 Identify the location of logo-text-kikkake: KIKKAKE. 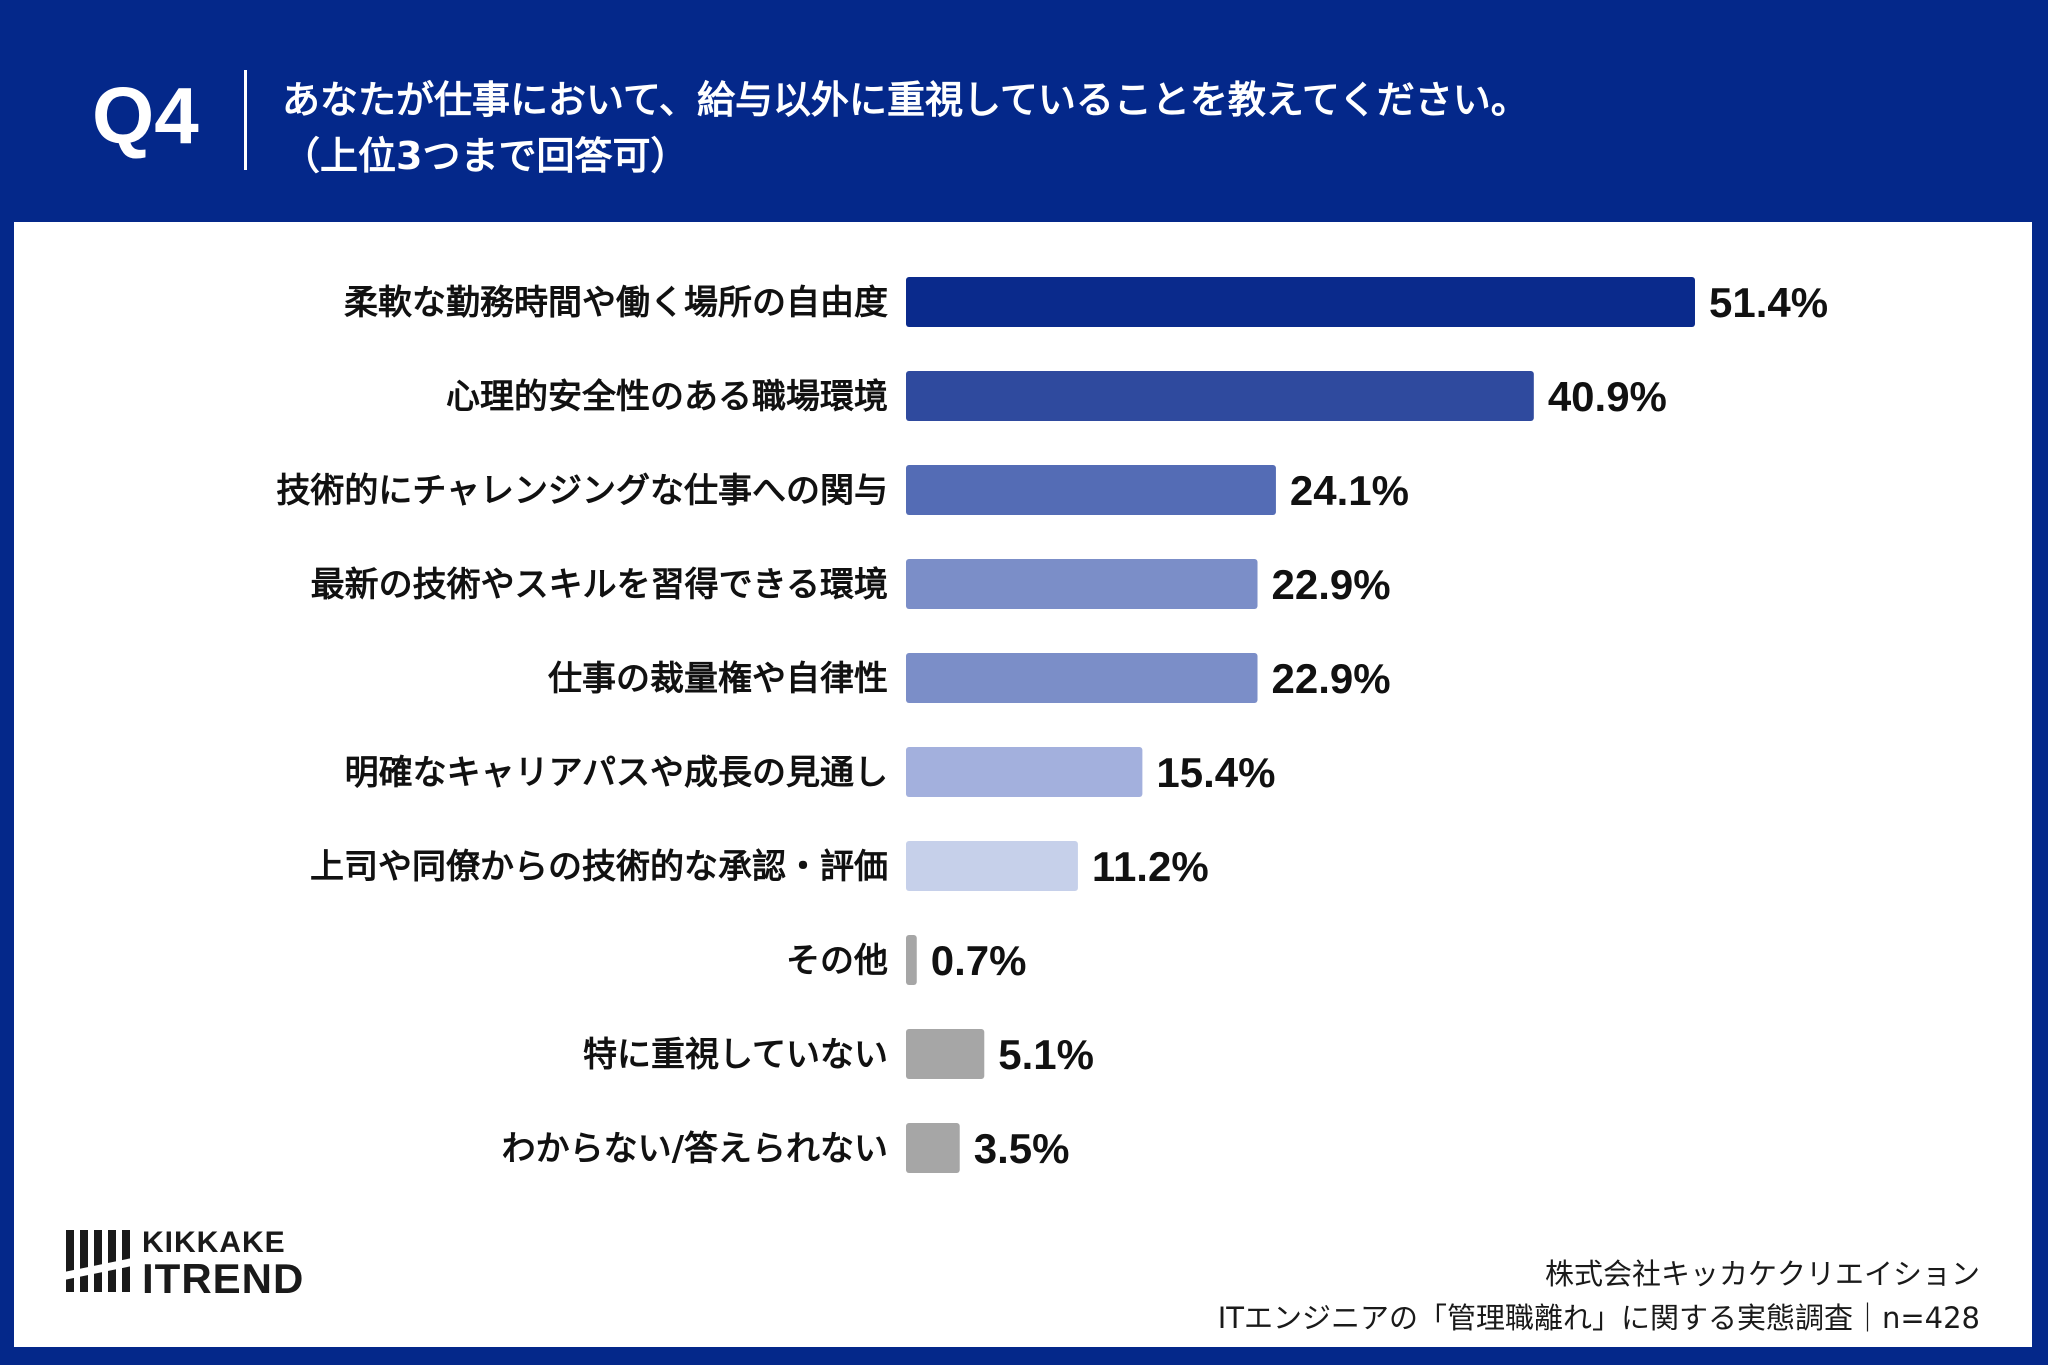
(214, 1242).